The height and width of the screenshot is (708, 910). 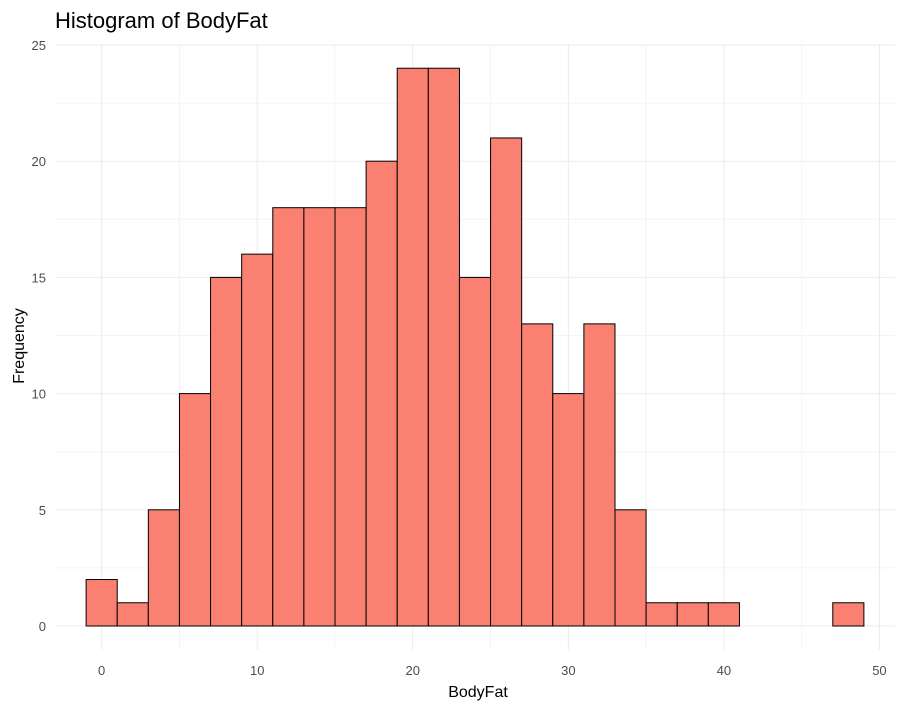 What do you see at coordinates (478, 692) in the screenshot?
I see `x-axis-title: BodyFat` at bounding box center [478, 692].